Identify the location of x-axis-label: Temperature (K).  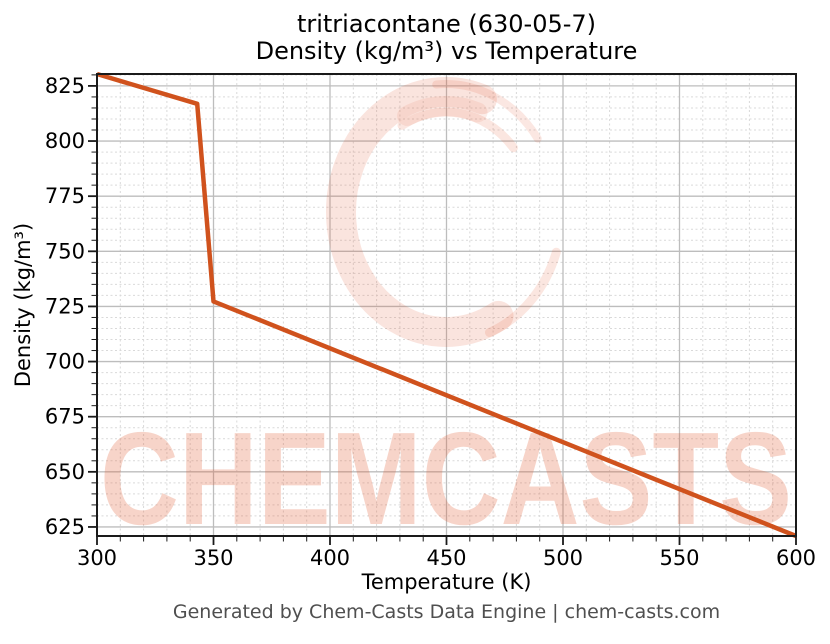
(446, 582).